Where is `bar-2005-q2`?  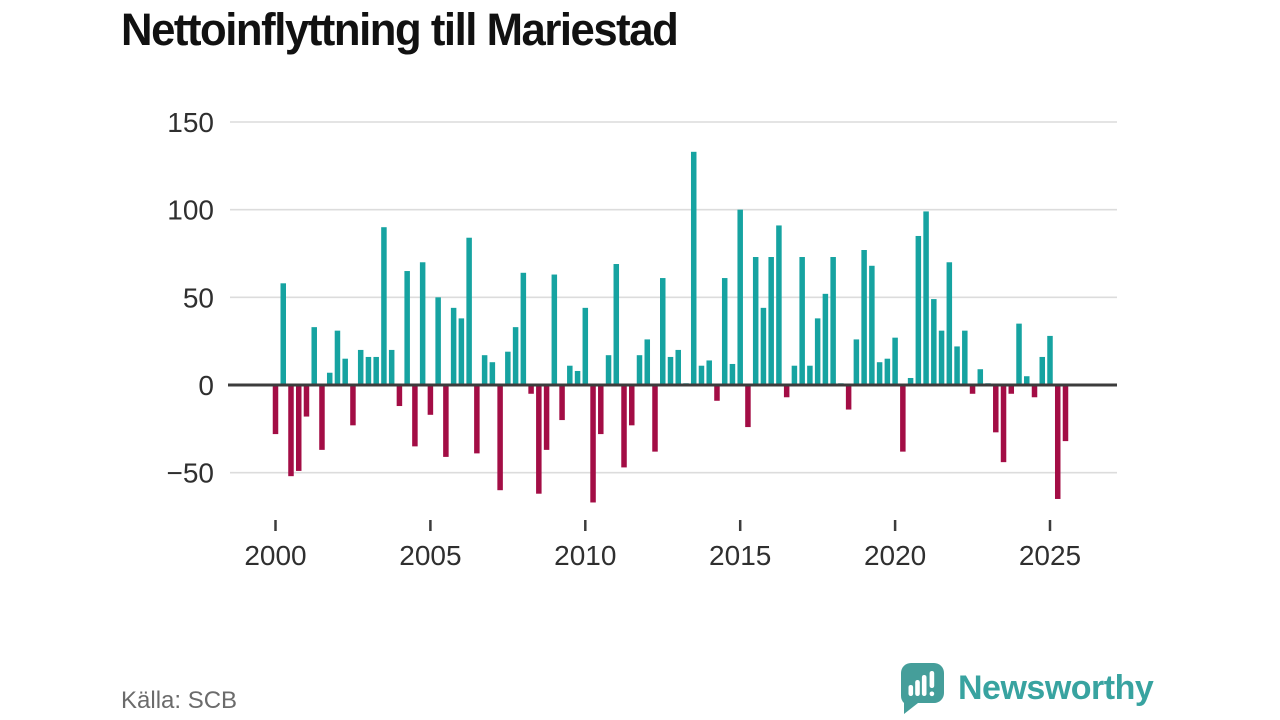 bar-2005-q2 is located at coordinates (438, 341).